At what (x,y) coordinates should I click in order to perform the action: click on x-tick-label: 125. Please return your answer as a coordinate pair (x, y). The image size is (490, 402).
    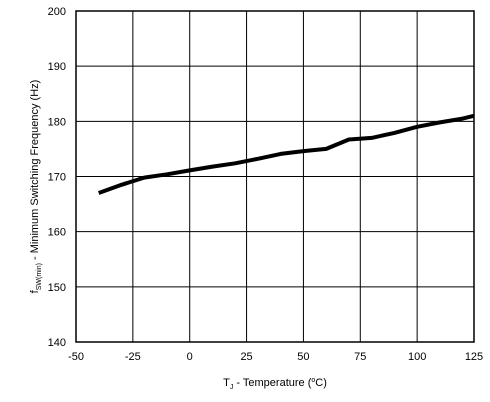
    Looking at the image, I should click on (474, 357).